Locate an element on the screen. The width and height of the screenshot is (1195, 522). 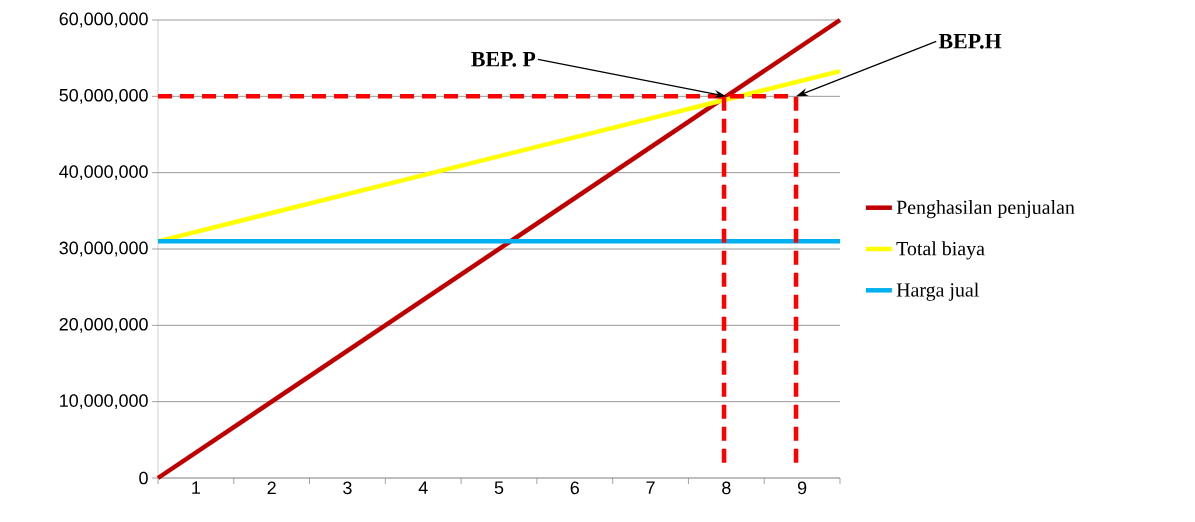
y-tick-label: 50,000,000 is located at coordinates (103, 96).